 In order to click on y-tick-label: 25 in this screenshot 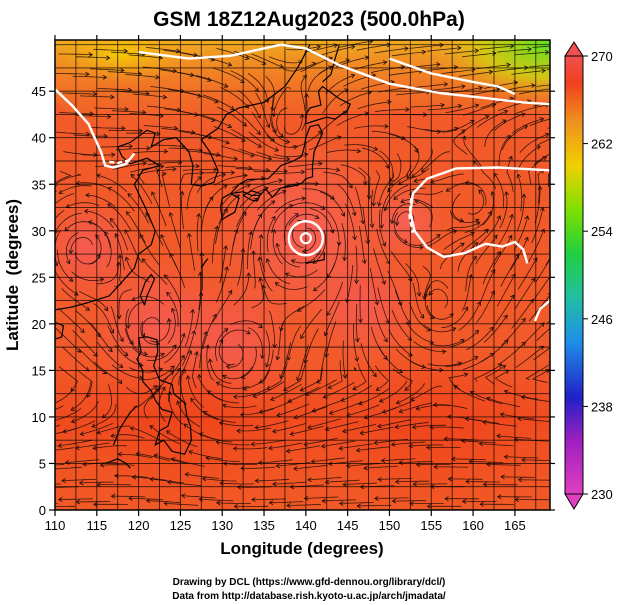, I will do `click(39, 277)`.